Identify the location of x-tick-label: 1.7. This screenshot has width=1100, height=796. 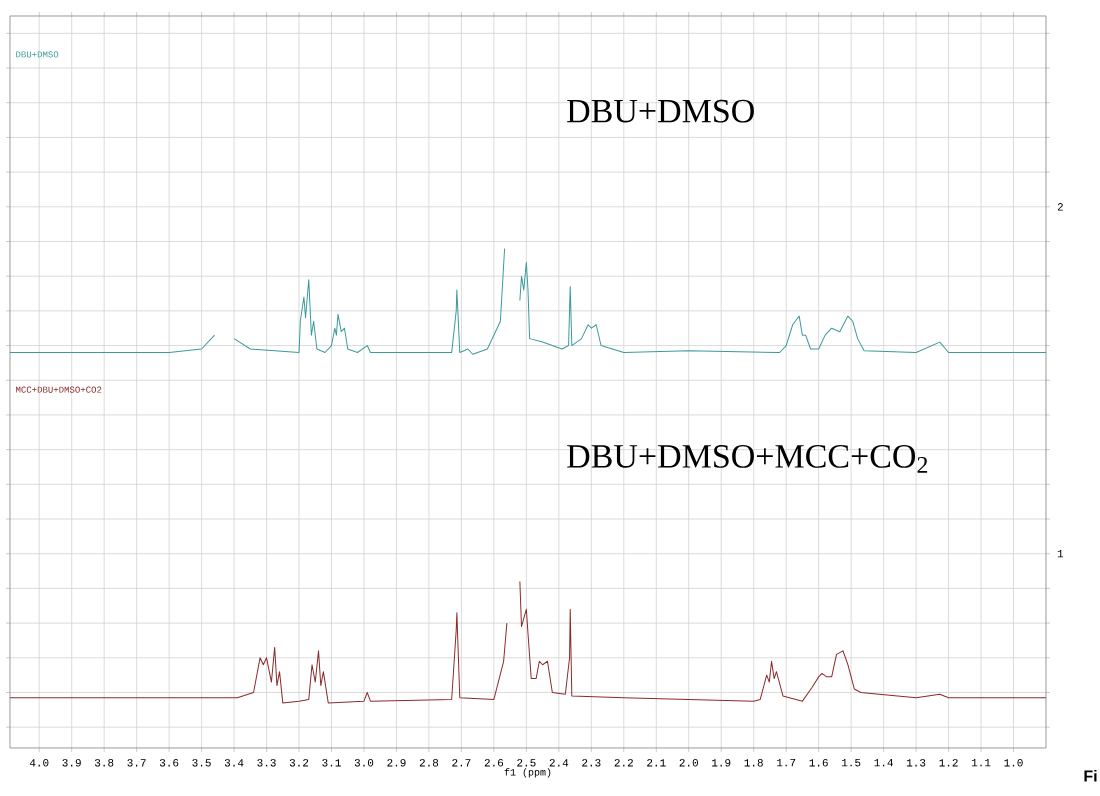
(786, 763).